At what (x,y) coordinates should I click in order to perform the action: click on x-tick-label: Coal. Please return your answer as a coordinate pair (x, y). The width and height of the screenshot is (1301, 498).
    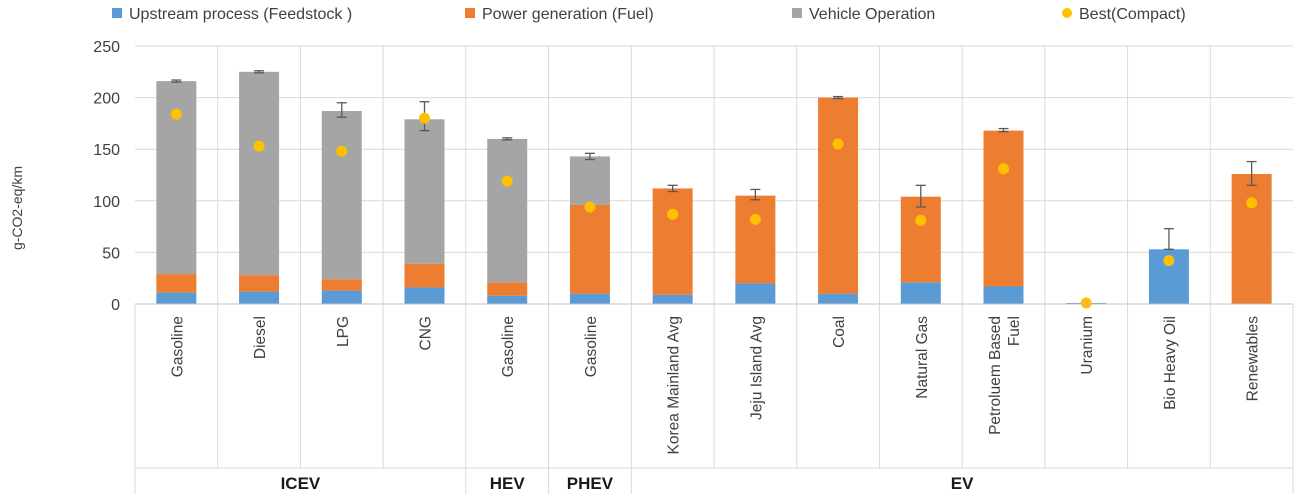
    Looking at the image, I should click on (839, 332).